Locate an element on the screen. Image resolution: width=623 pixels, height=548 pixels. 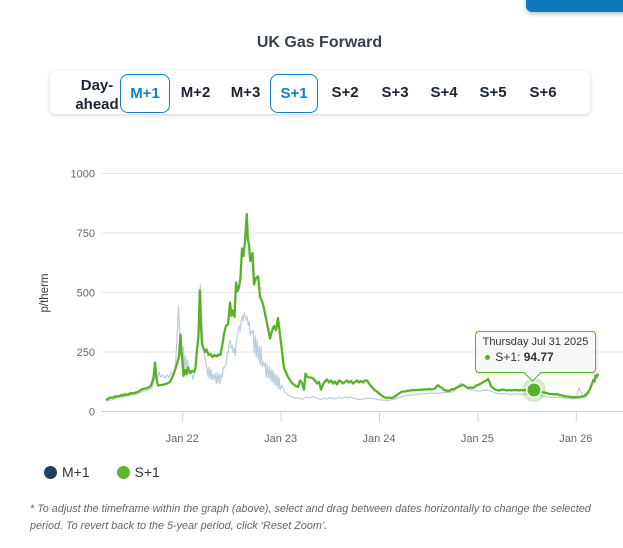
svg-text: 1000 is located at coordinates (83, 175).